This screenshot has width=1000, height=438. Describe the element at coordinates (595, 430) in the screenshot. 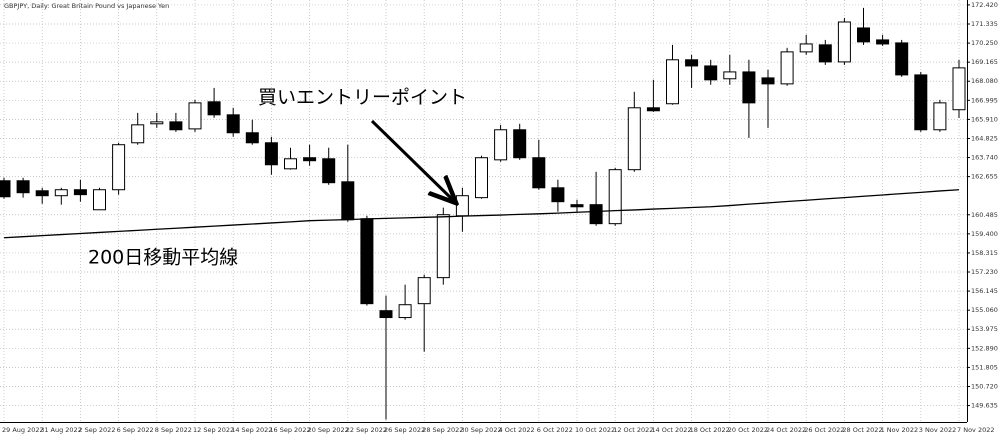

I see `x-tick-label: 10 Oct 2022` at that location.